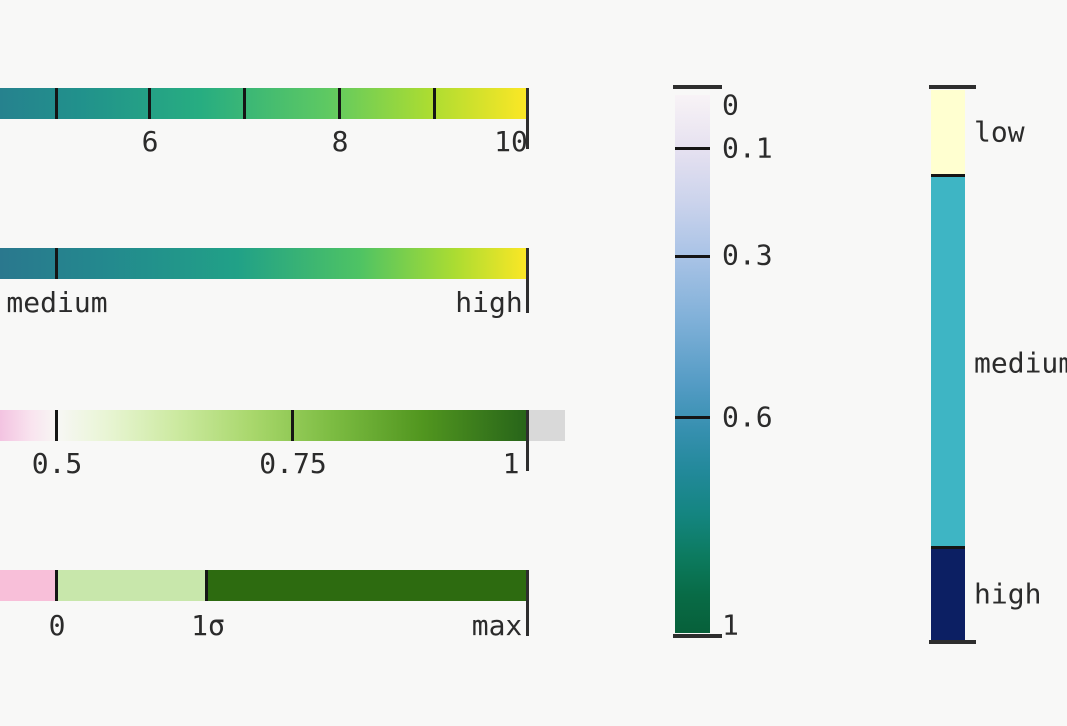 The image size is (1067, 726). I want to click on tick-label-10: 10, so click(511, 141).